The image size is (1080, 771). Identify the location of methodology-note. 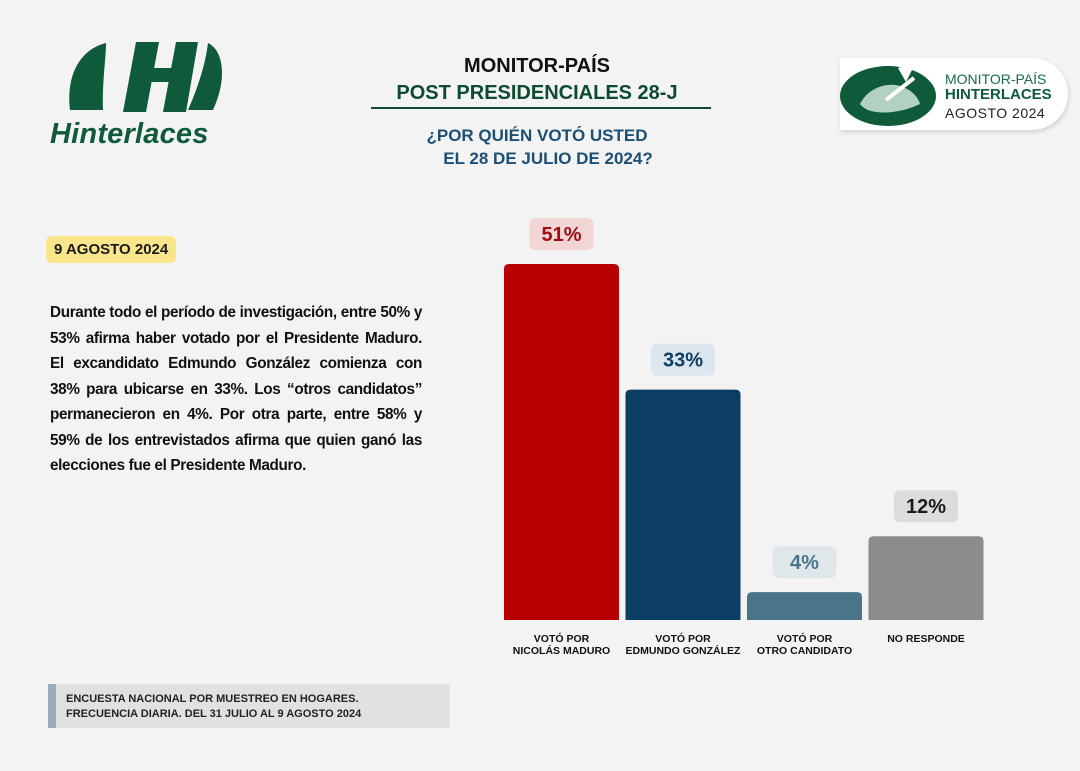
(249, 706).